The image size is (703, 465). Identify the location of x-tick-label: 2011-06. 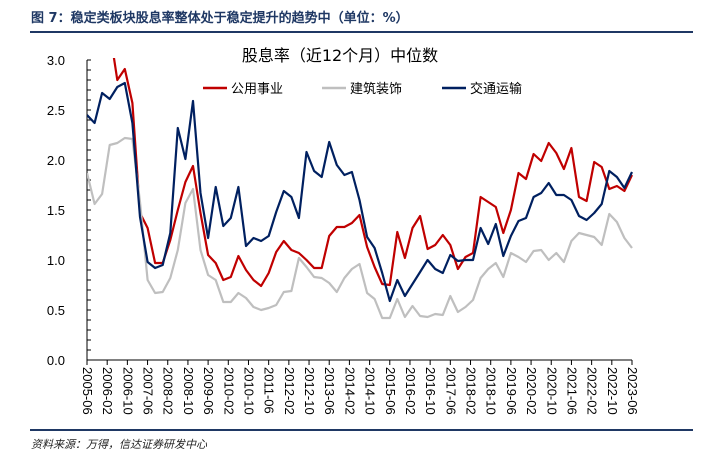
(269, 390).